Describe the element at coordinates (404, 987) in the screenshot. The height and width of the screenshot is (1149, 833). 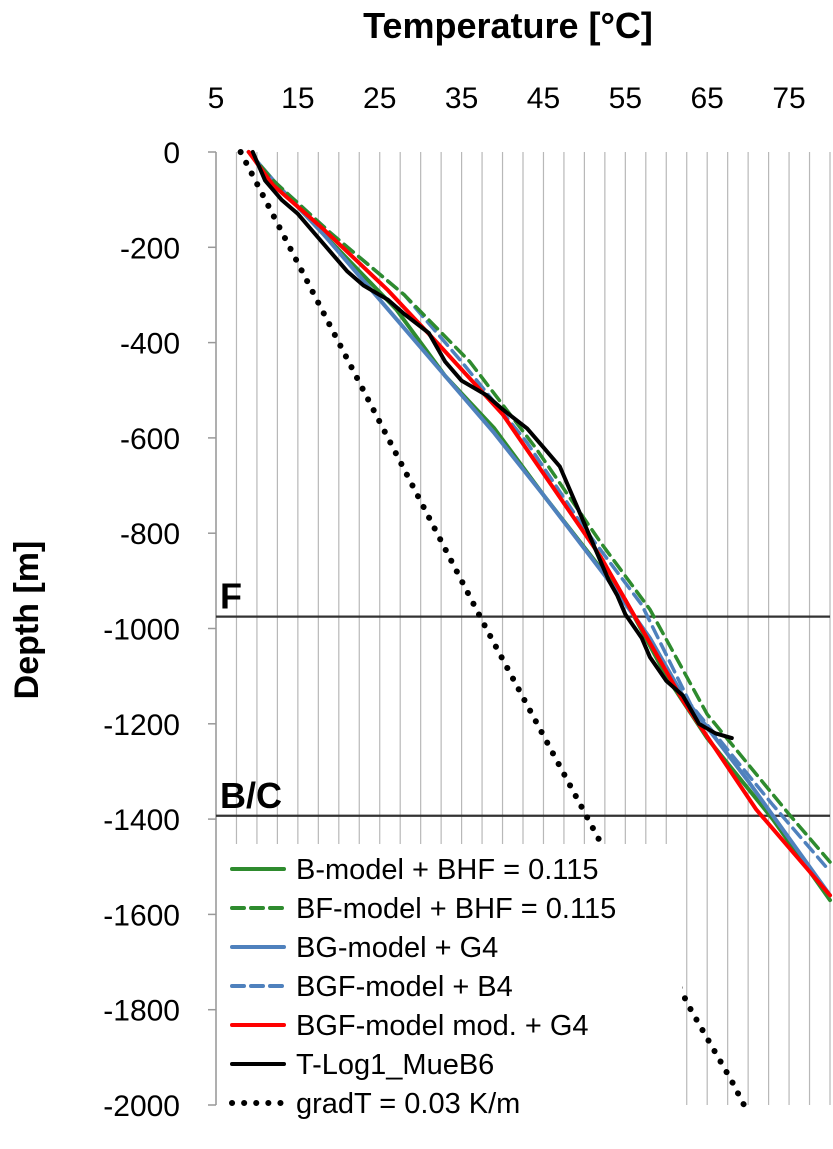
I see `legend-label: BGF-model + B4` at that location.